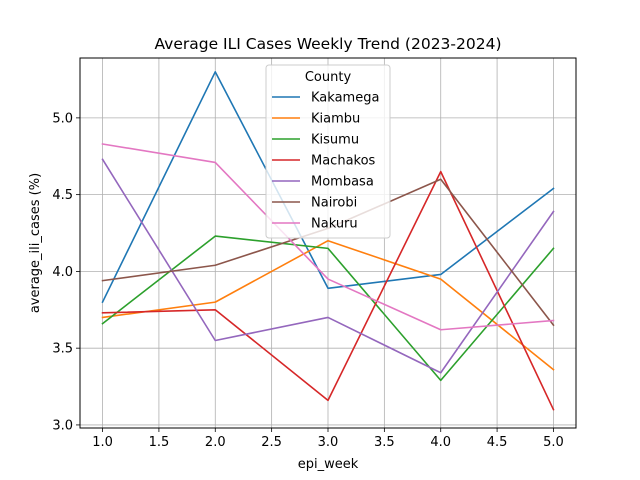 The width and height of the screenshot is (640, 480). Describe the element at coordinates (328, 77) in the screenshot. I see `legend-title: County` at that location.